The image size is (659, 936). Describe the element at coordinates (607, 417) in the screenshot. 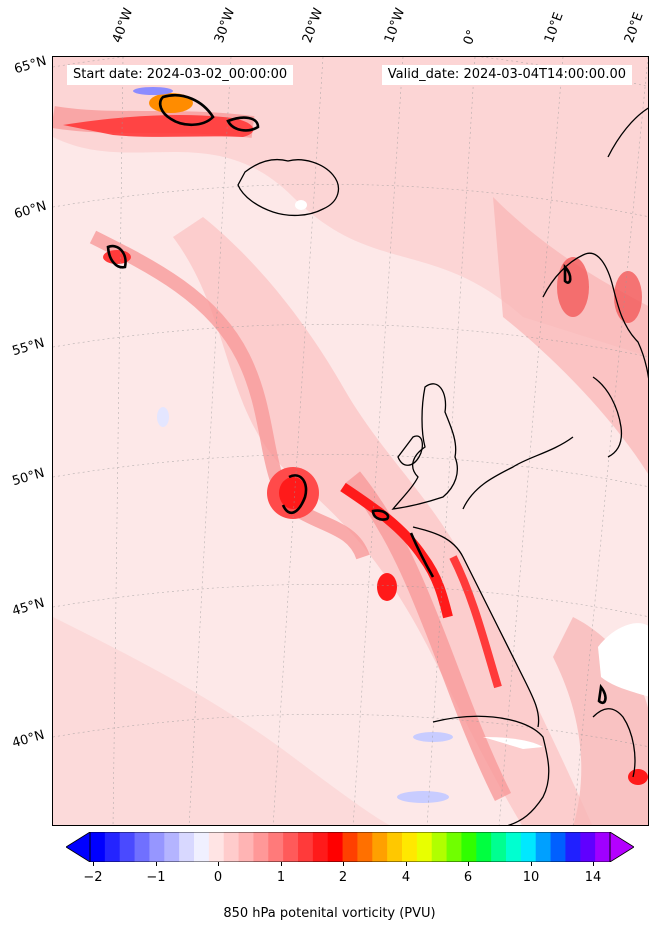

I see `coast-denmark` at that location.